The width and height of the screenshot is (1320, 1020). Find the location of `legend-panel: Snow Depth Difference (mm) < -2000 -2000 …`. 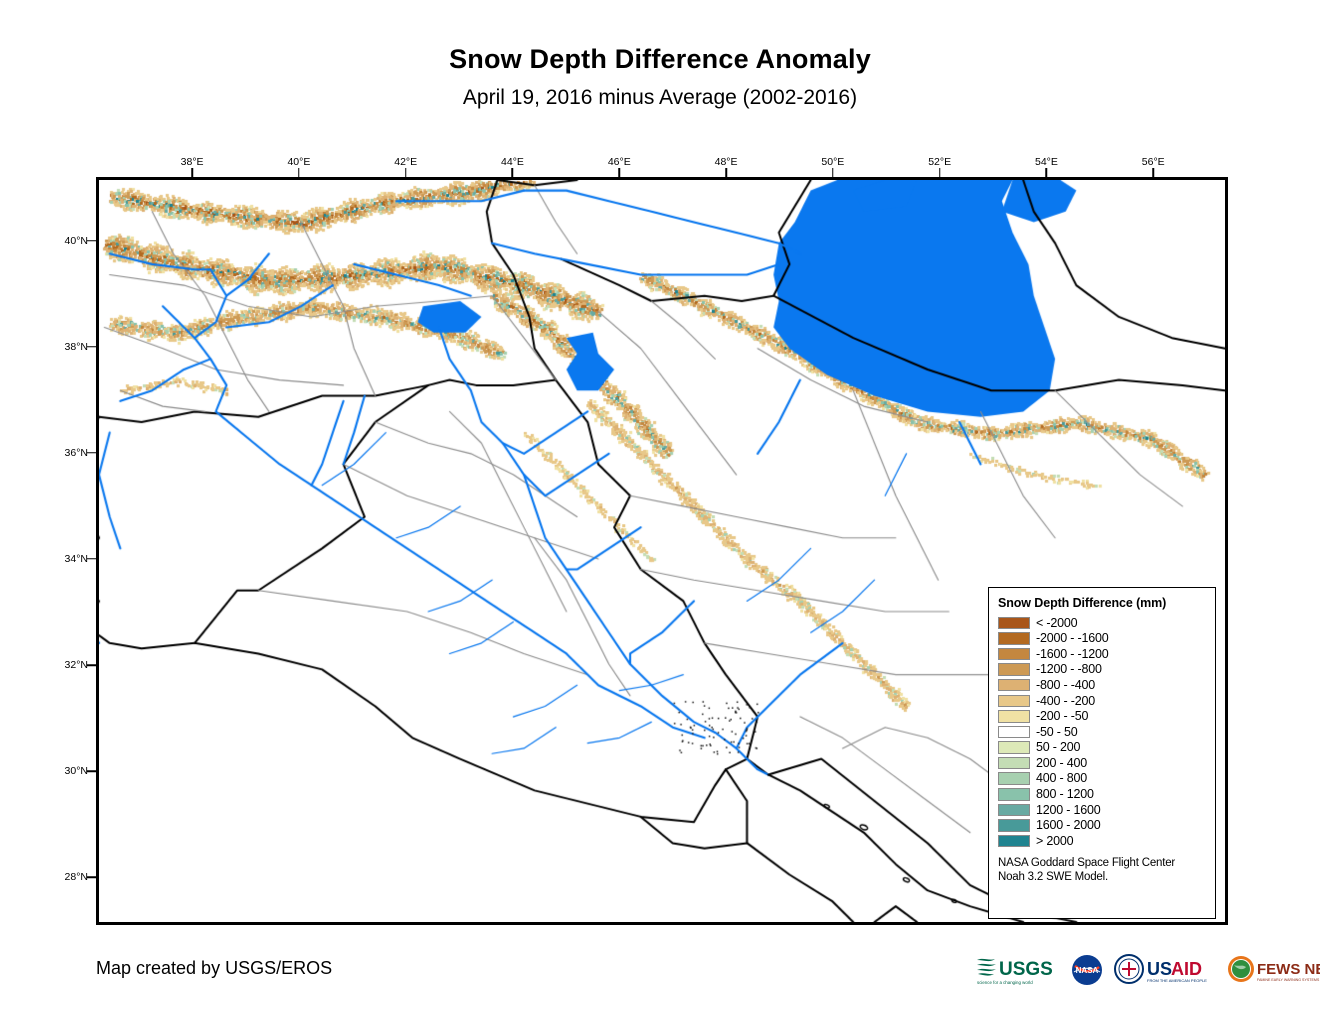

legend-panel: Snow Depth Difference (mm) < -2000 -2000 … is located at coordinates (1102, 753).